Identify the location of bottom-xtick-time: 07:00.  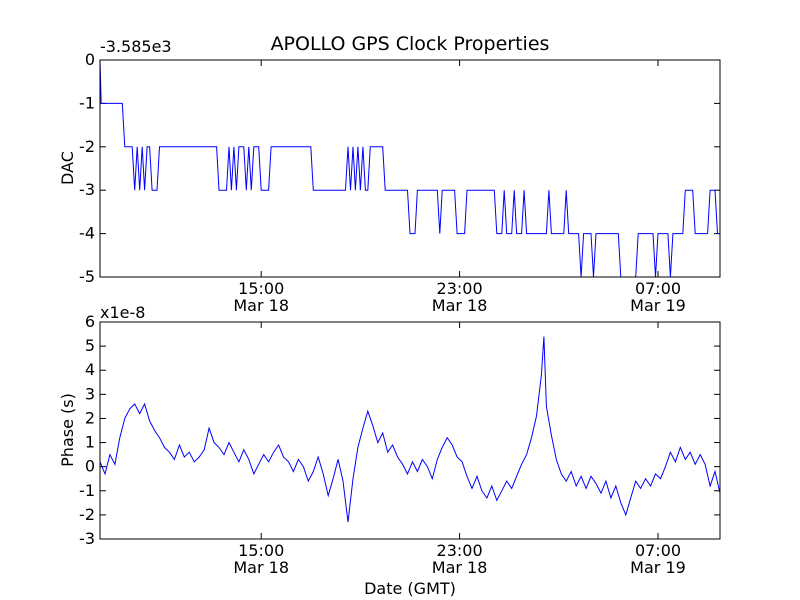
(658, 550).